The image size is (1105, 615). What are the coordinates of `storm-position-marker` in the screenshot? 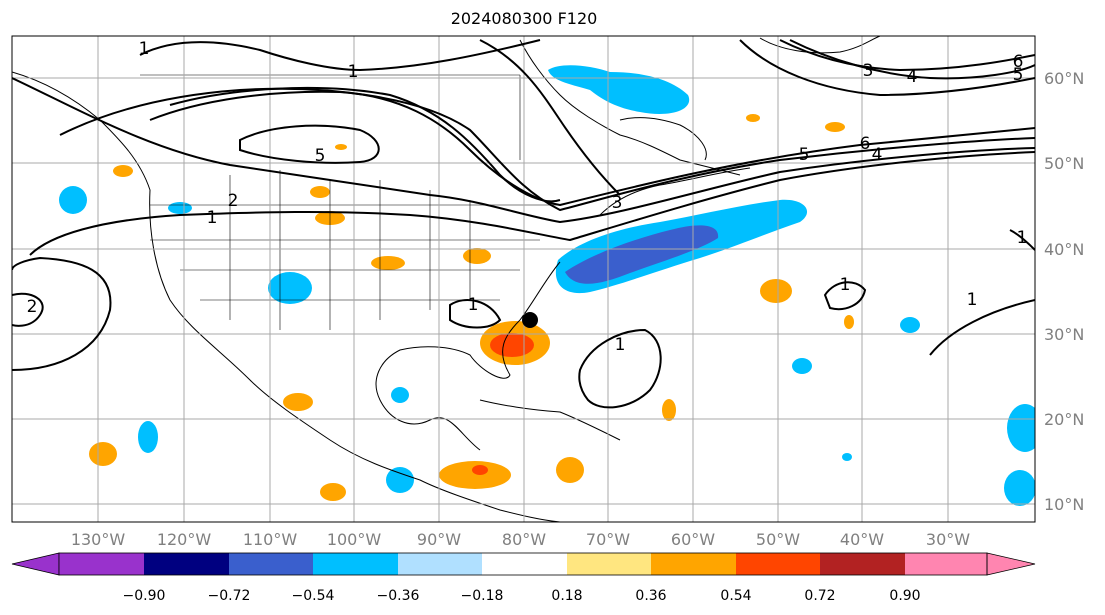 It's located at (530, 320).